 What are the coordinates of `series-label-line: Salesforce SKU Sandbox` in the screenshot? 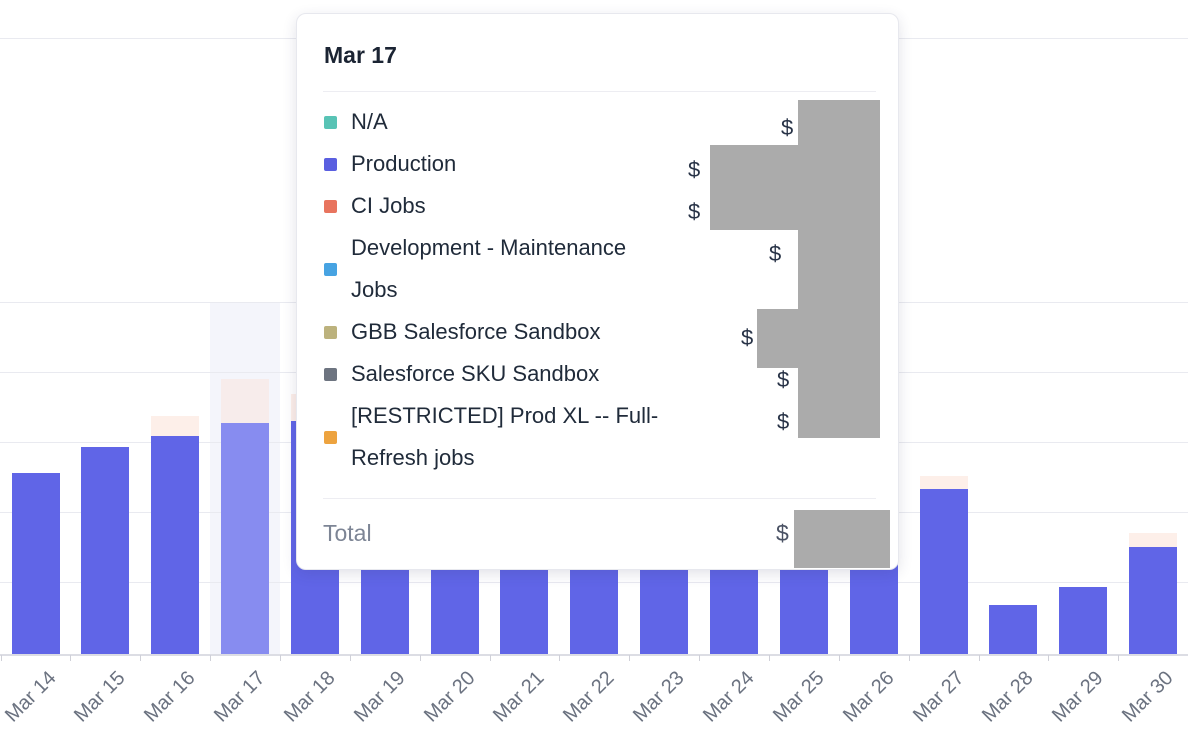 It's located at (475, 373).